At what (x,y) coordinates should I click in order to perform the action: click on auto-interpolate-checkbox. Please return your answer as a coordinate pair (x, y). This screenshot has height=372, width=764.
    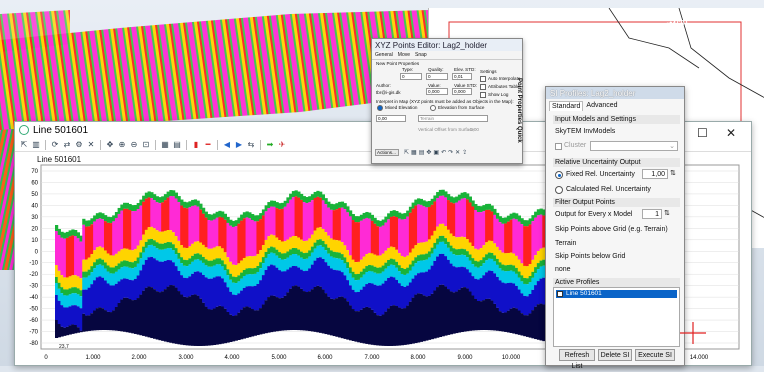
    Looking at the image, I should click on (483, 79).